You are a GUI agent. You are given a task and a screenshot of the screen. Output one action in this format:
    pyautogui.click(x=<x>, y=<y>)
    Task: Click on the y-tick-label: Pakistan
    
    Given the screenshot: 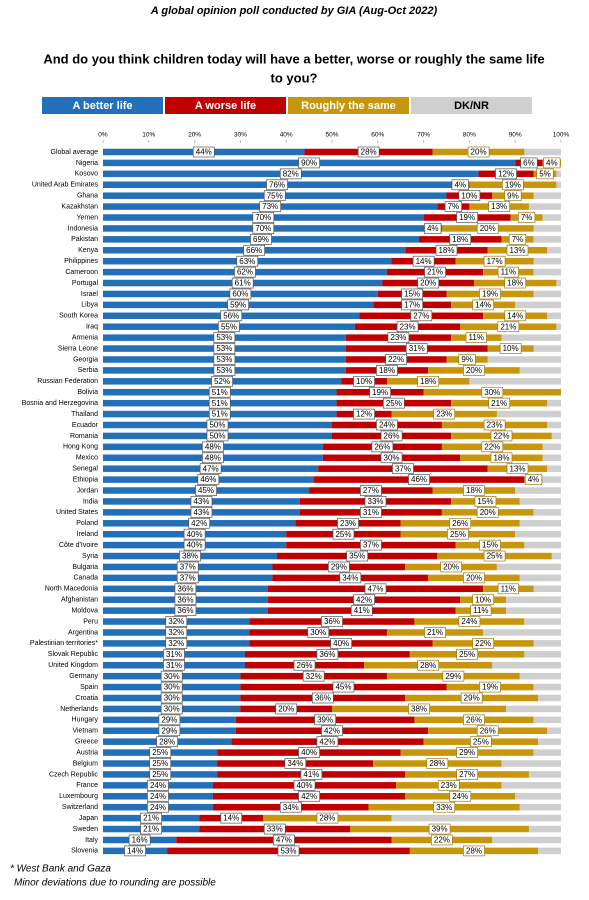 What is the action you would take?
    pyautogui.click(x=84, y=239)
    